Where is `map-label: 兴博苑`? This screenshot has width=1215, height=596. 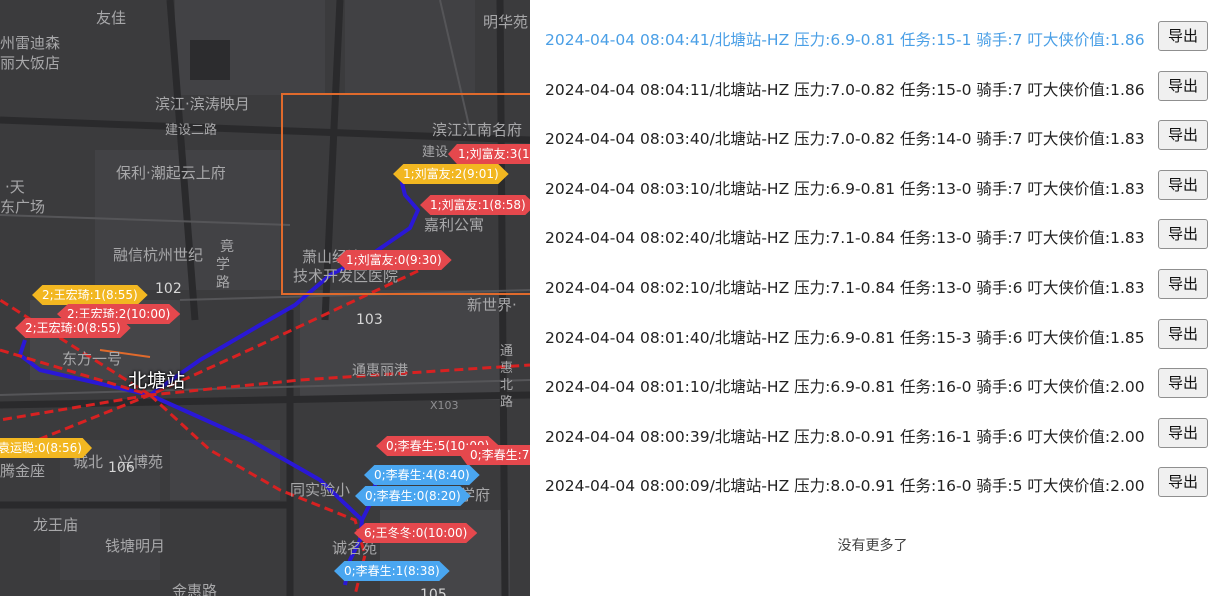 map-label: 兴博苑 is located at coordinates (141, 462).